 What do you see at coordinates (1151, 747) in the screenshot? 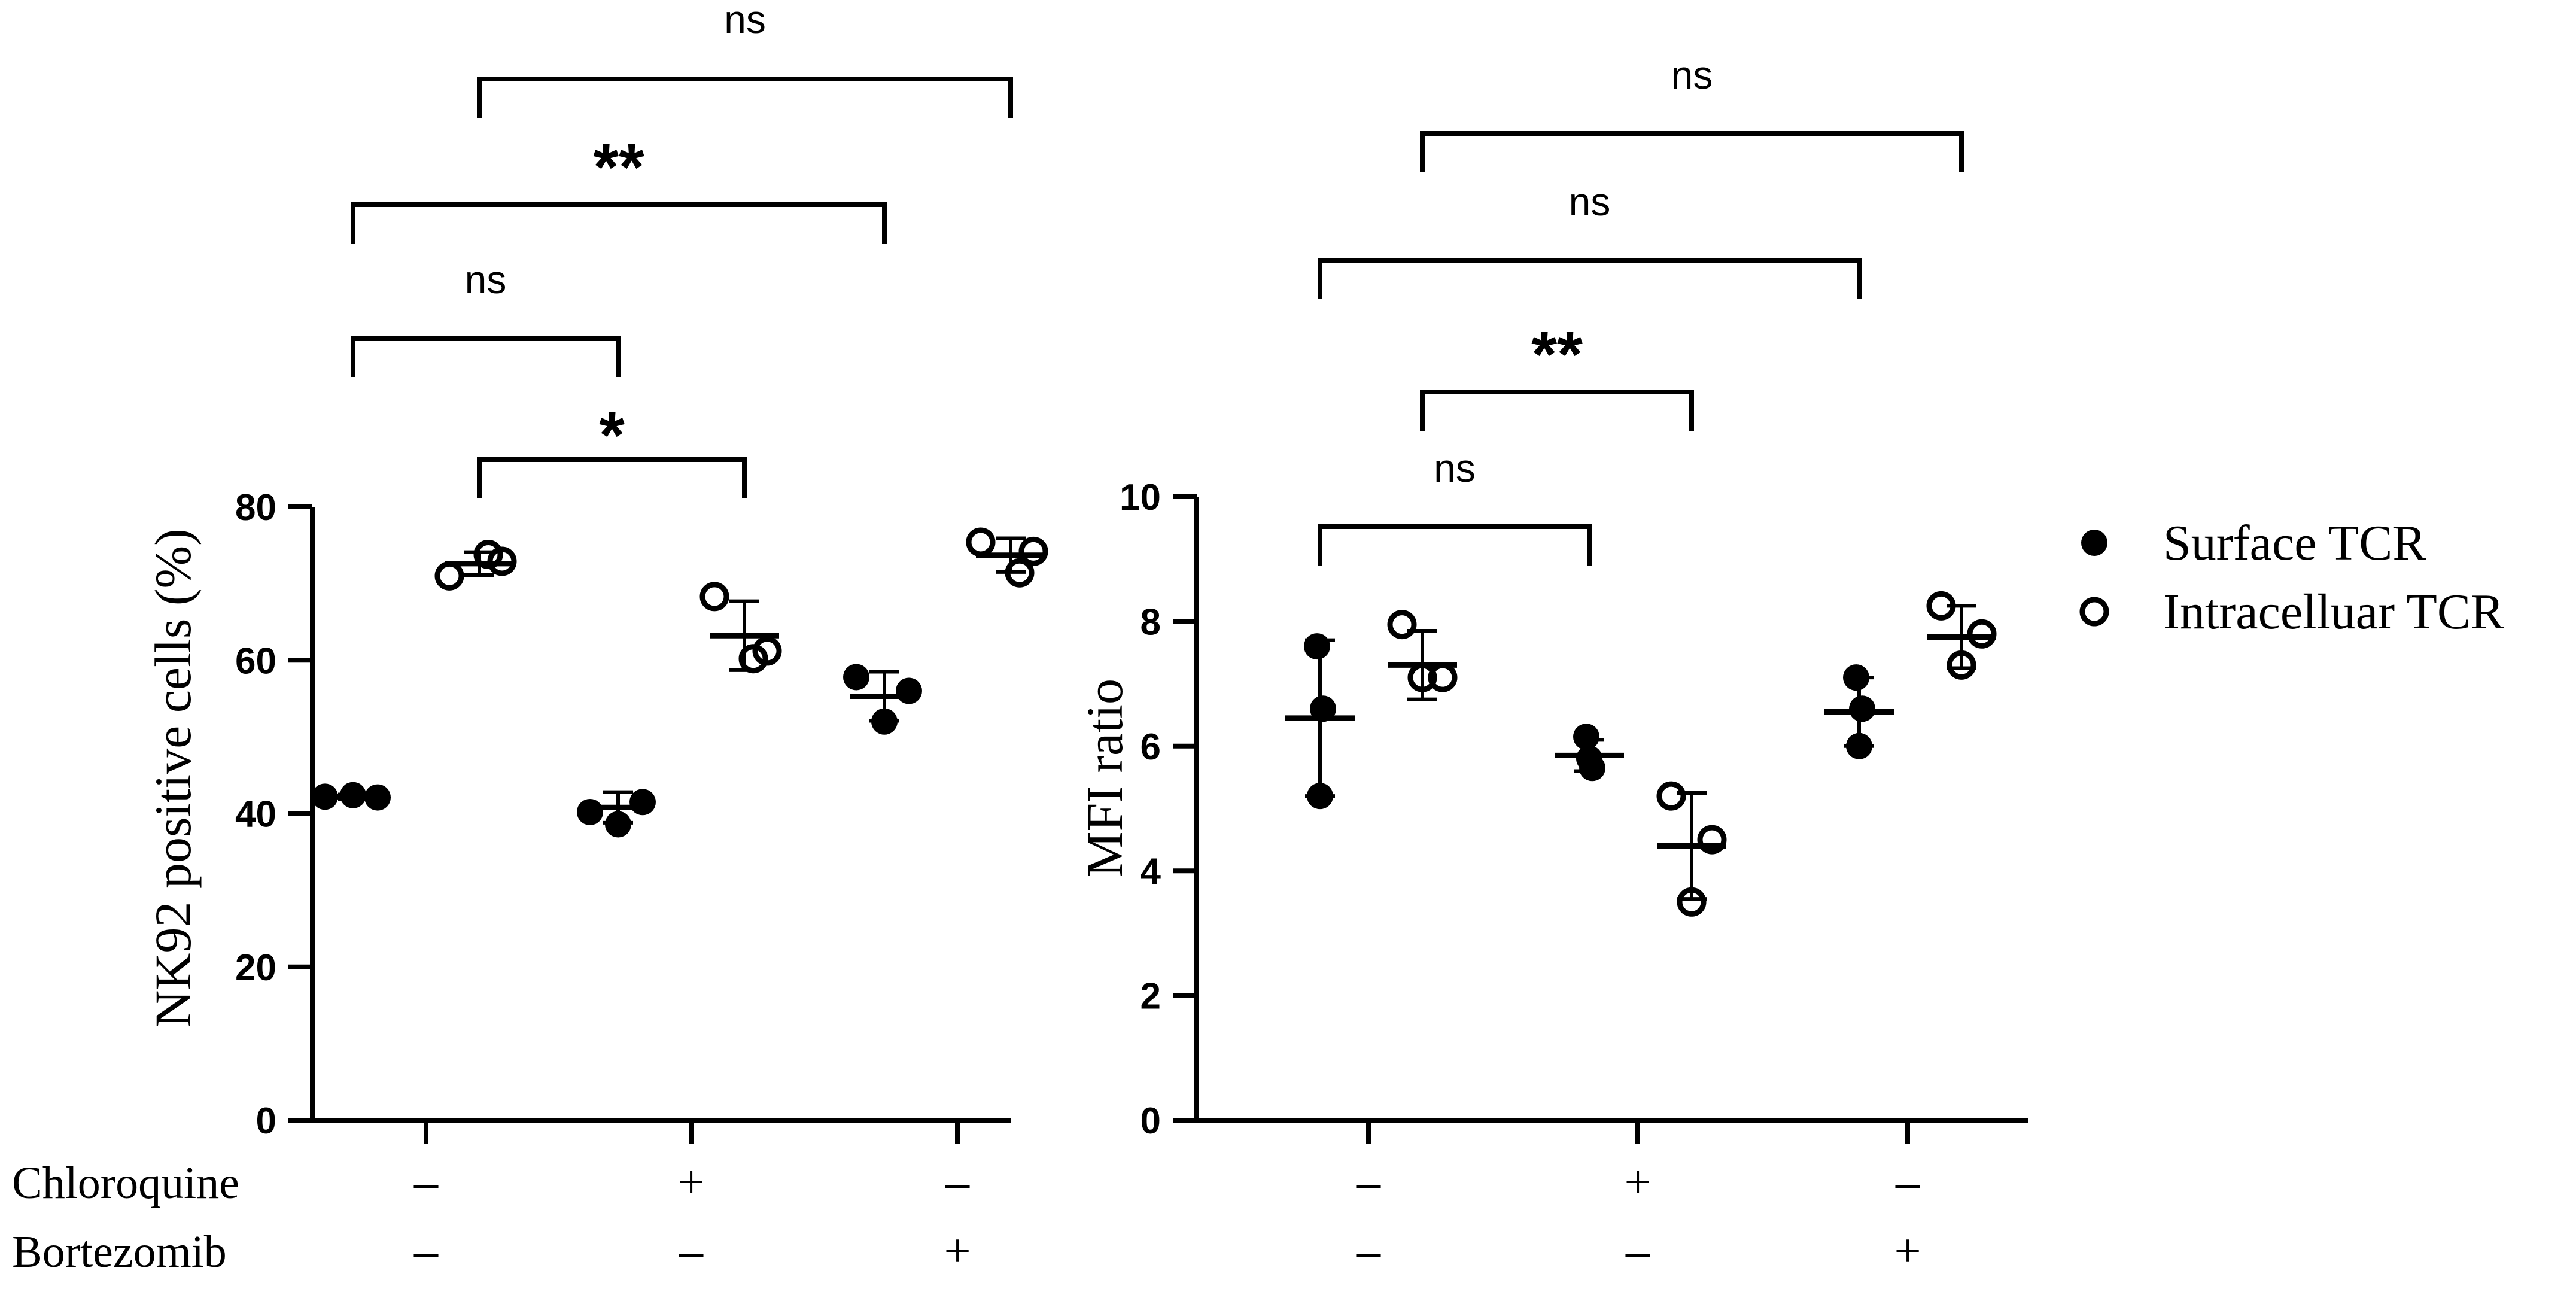
I see `y-tick-label: 6` at bounding box center [1151, 747].